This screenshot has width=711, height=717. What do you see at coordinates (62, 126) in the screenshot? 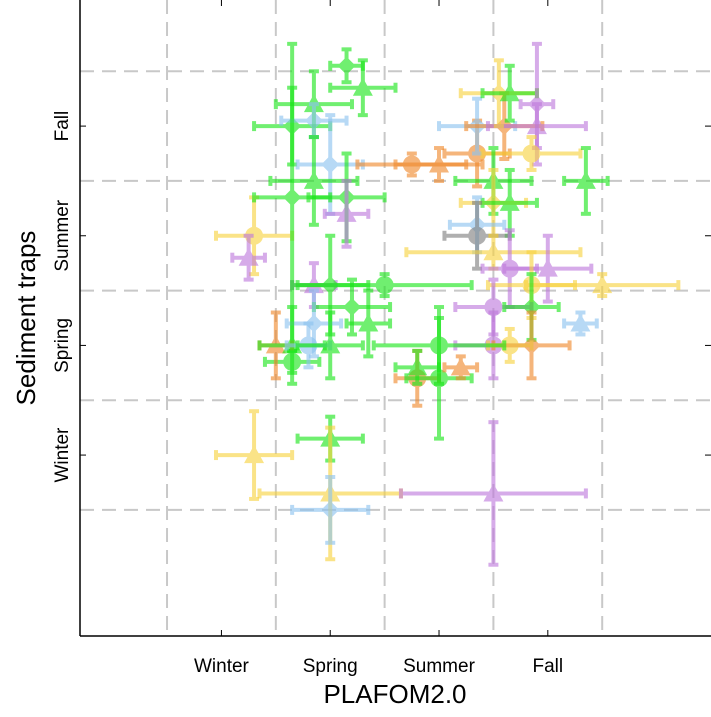
I see `y-tick-label: Fall` at bounding box center [62, 126].